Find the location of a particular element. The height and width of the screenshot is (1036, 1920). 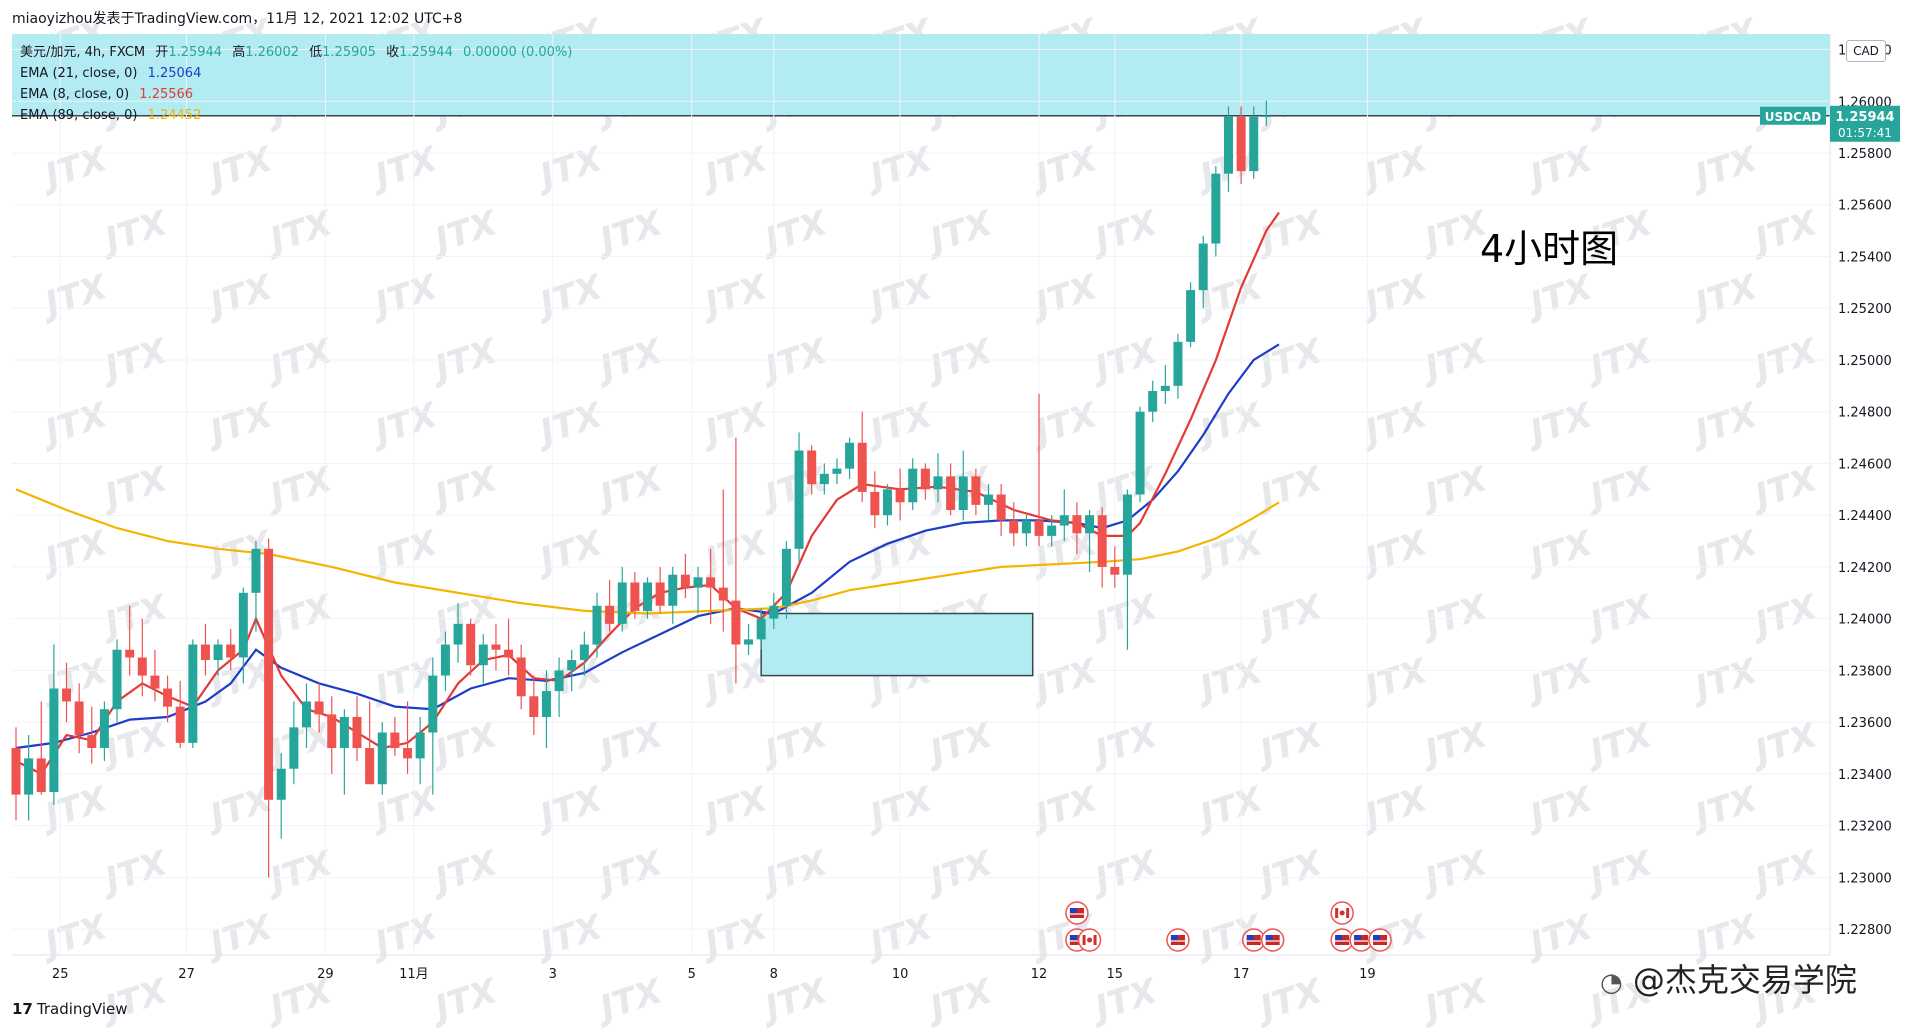

price-tick-label: 1.24000 is located at coordinates (1865, 620).